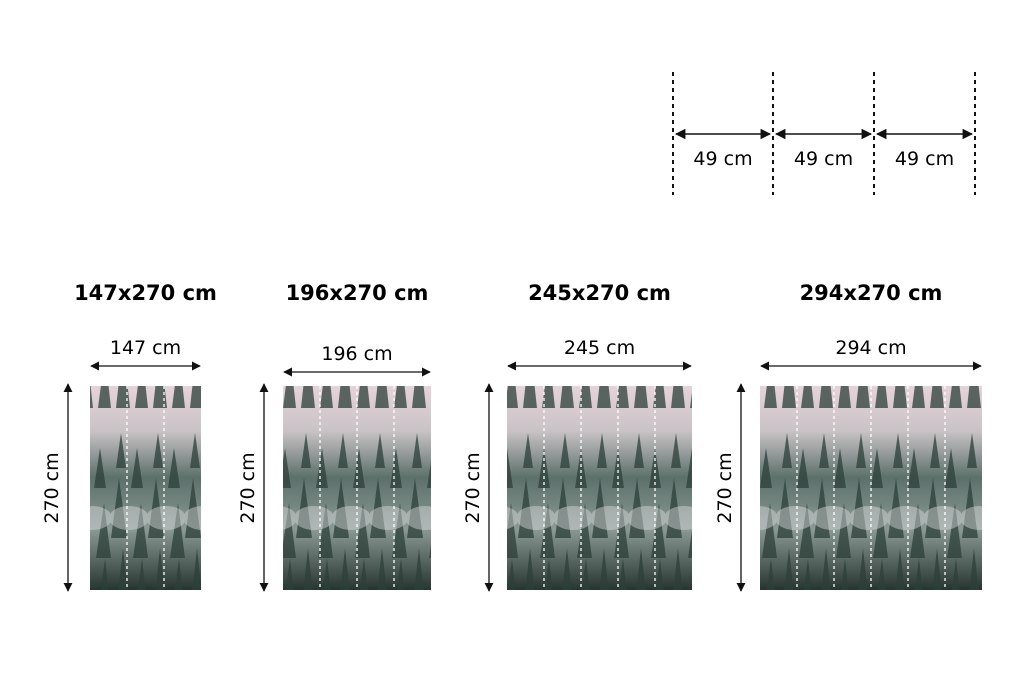  Describe the element at coordinates (357, 293) in the screenshot. I see `variant-title: 196x270 cm` at that location.